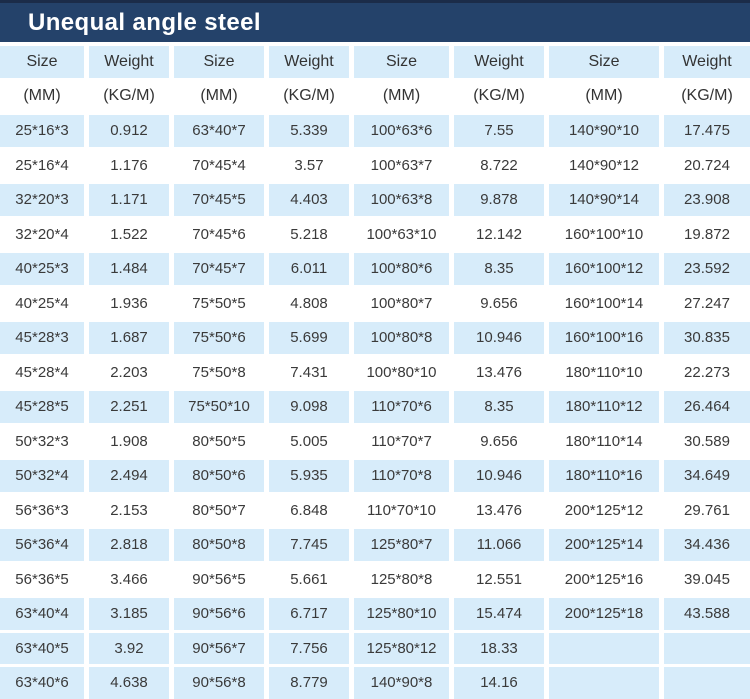  What do you see at coordinates (129, 165) in the screenshot?
I see `weight-cell: 1.176` at bounding box center [129, 165].